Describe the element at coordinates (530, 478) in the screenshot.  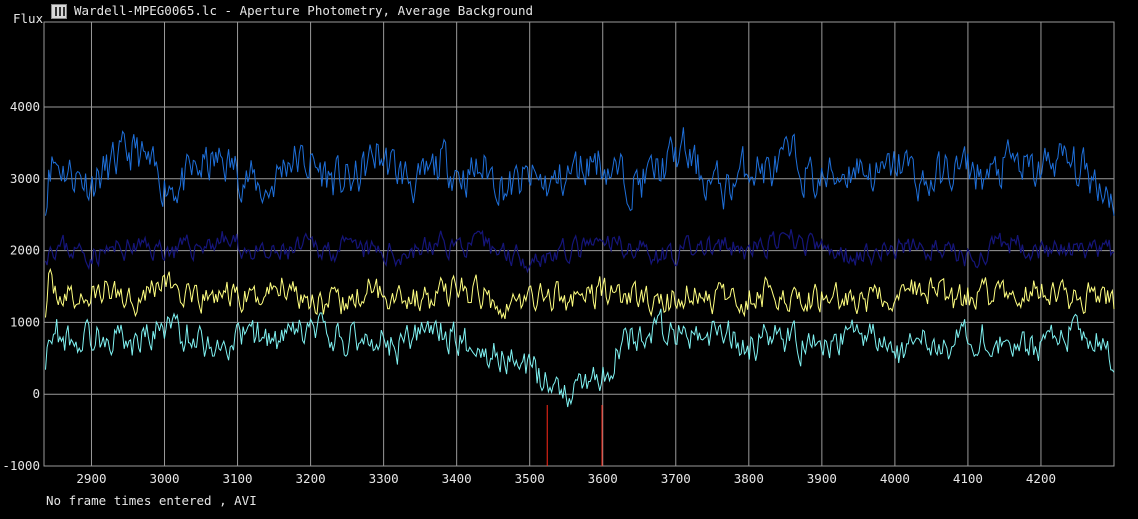
I see `x-tick-label: 3500` at that location.